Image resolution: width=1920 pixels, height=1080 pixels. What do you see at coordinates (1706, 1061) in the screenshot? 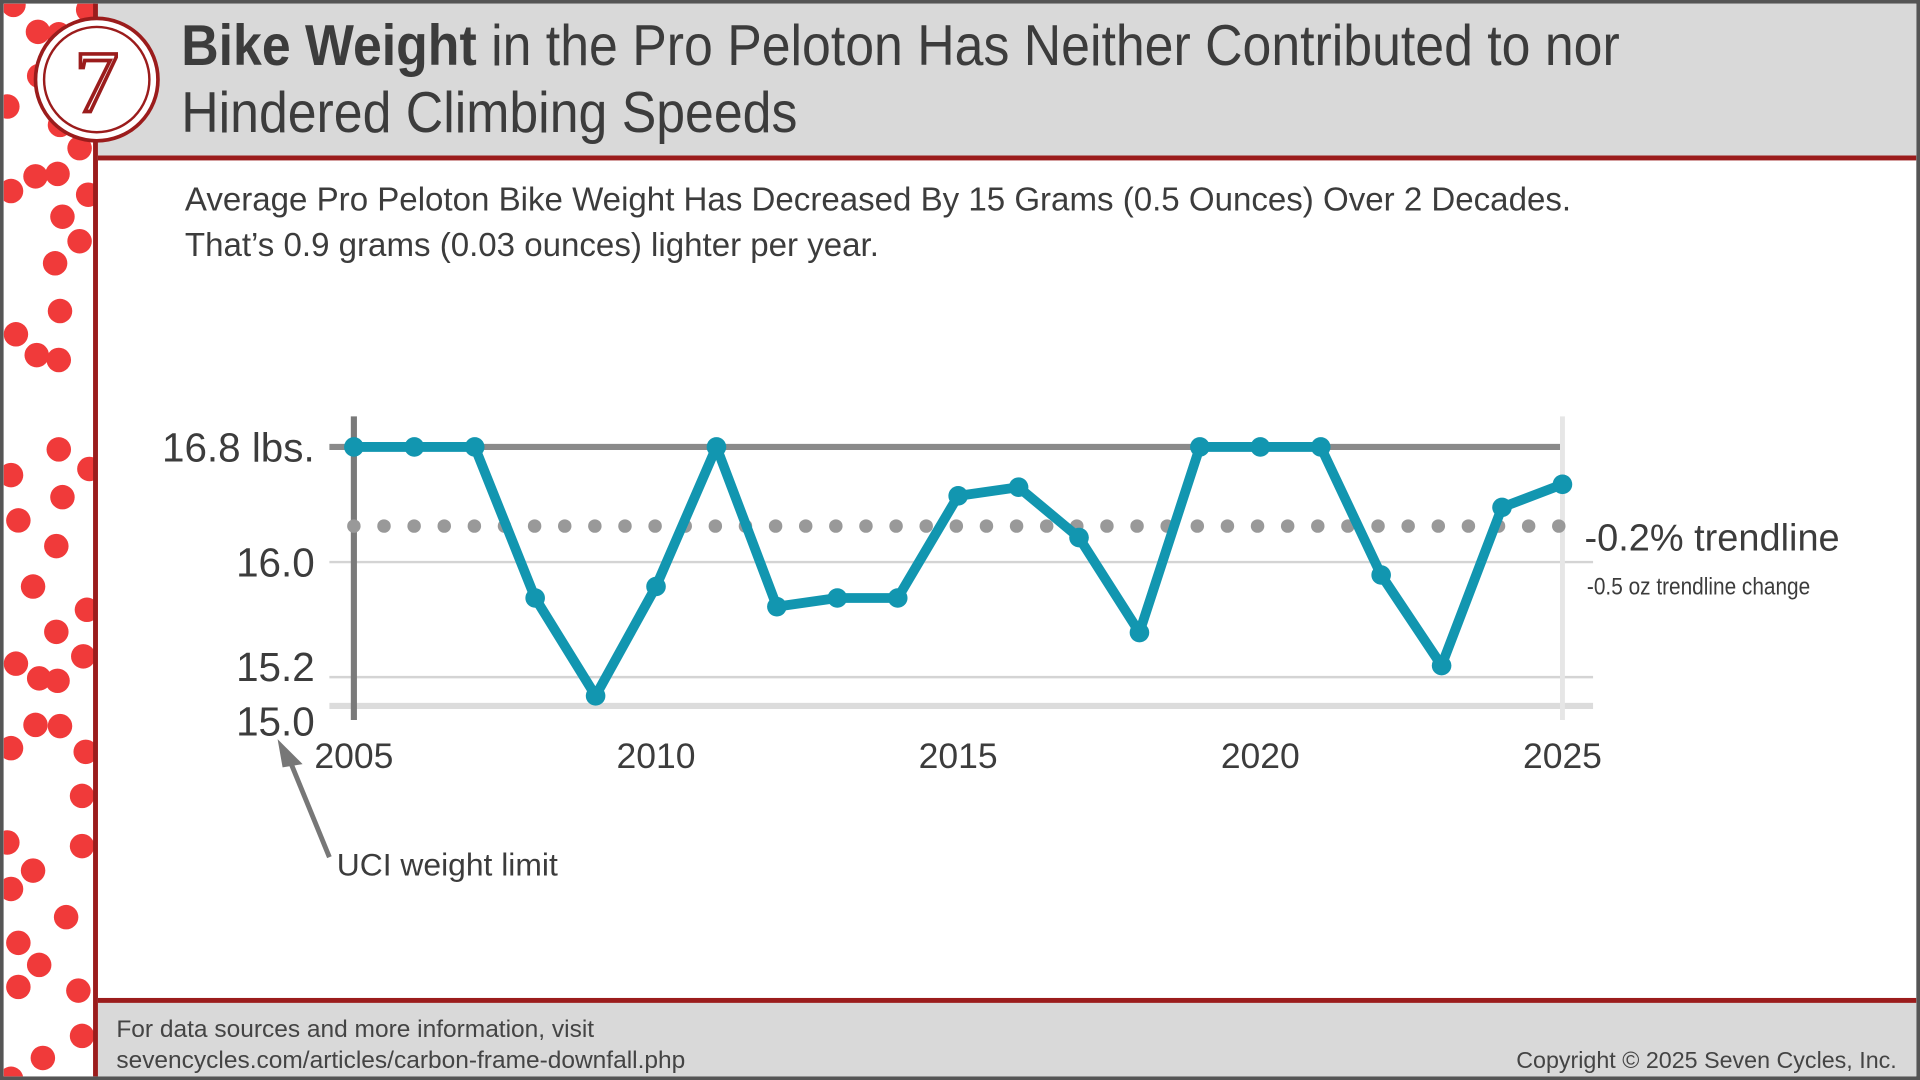
I see `copyright: Copyright © 2025 Seven Cycles, Inc.` at bounding box center [1706, 1061].